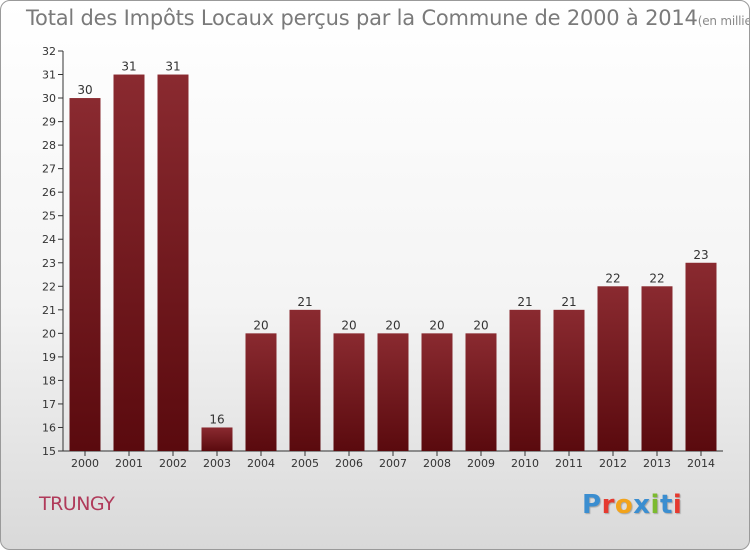 Image resolution: width=750 pixels, height=550 pixels. What do you see at coordinates (49, 333) in the screenshot?
I see `y-tick-label: 20` at bounding box center [49, 333].